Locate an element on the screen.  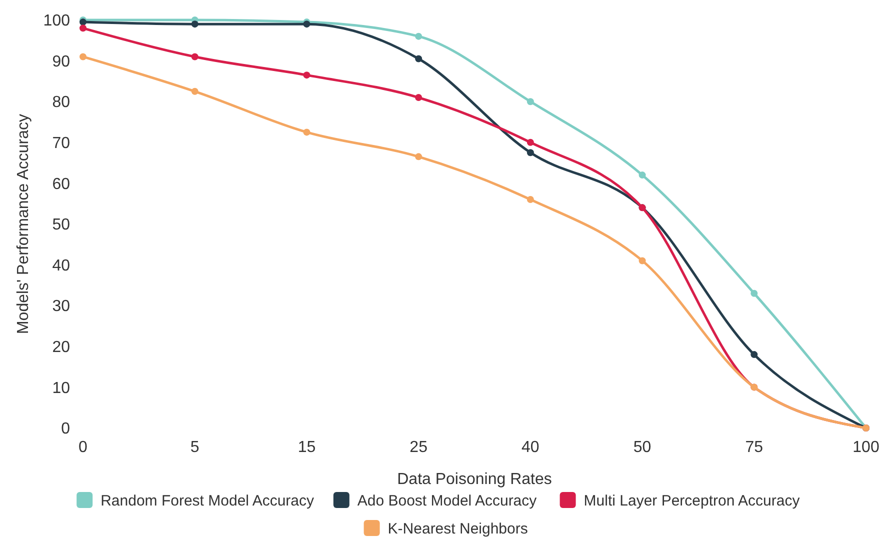
x-tick-label: 25 is located at coordinates (419, 447).